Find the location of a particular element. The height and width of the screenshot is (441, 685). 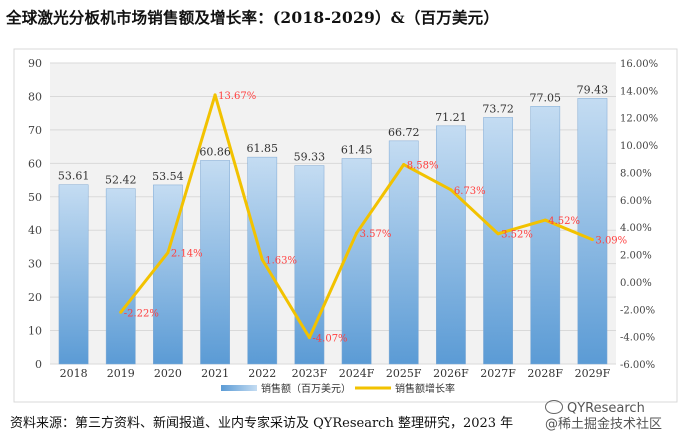

legend-bar-swatch is located at coordinates (239, 388).